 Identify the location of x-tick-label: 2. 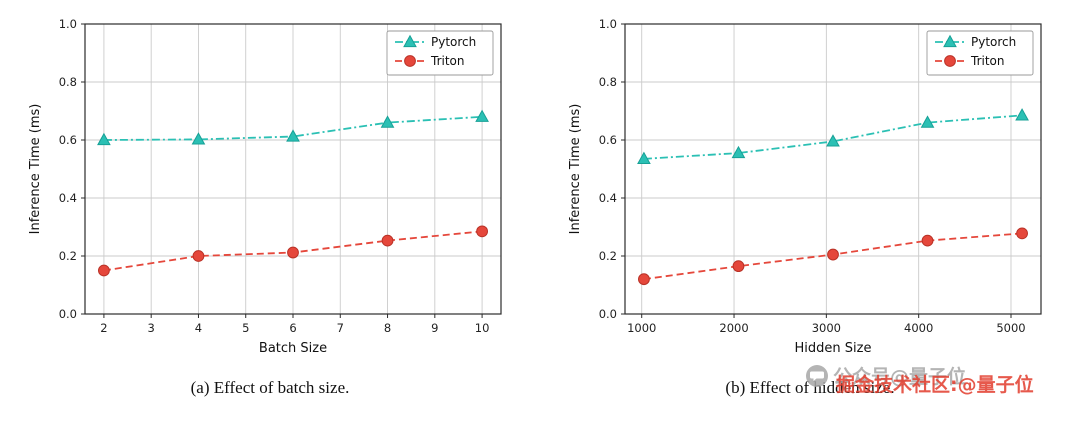
(103, 328).